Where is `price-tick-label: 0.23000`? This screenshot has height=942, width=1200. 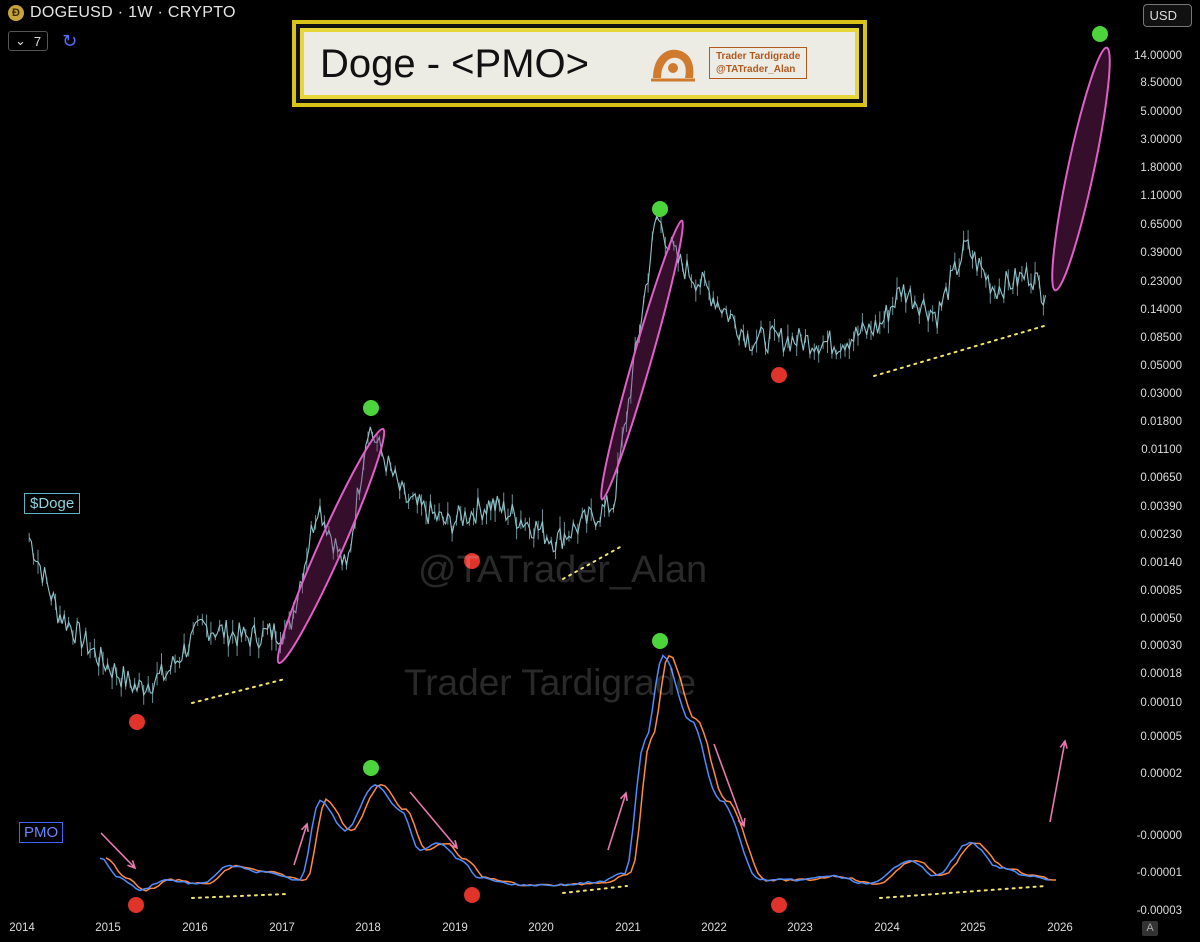
price-tick-label: 0.23000 is located at coordinates (1161, 282).